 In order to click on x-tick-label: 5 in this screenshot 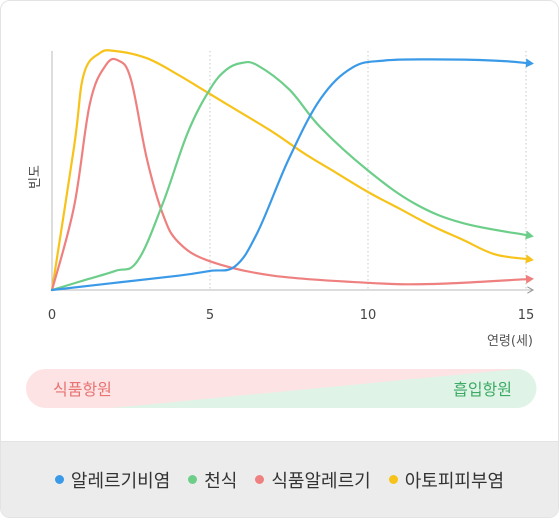, I will do `click(210, 315)`.